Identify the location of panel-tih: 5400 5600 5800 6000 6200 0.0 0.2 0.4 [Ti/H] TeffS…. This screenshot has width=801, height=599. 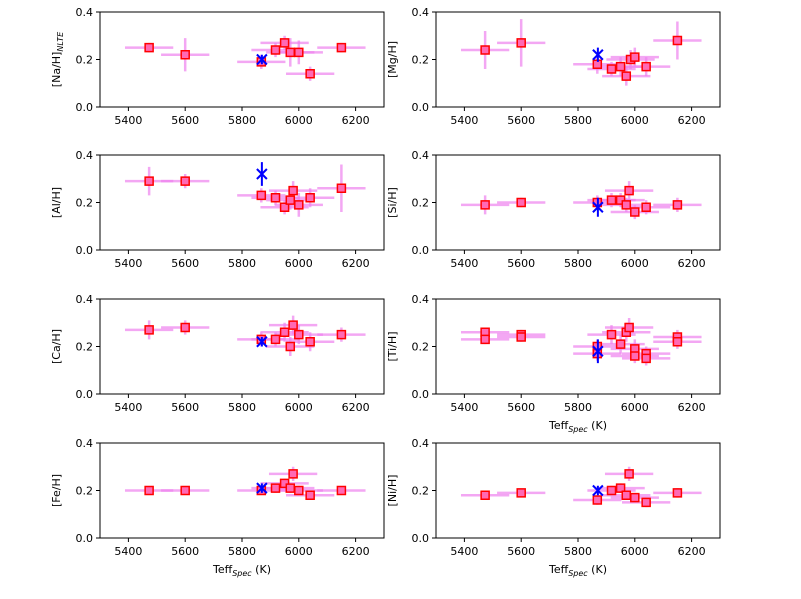
(553, 363).